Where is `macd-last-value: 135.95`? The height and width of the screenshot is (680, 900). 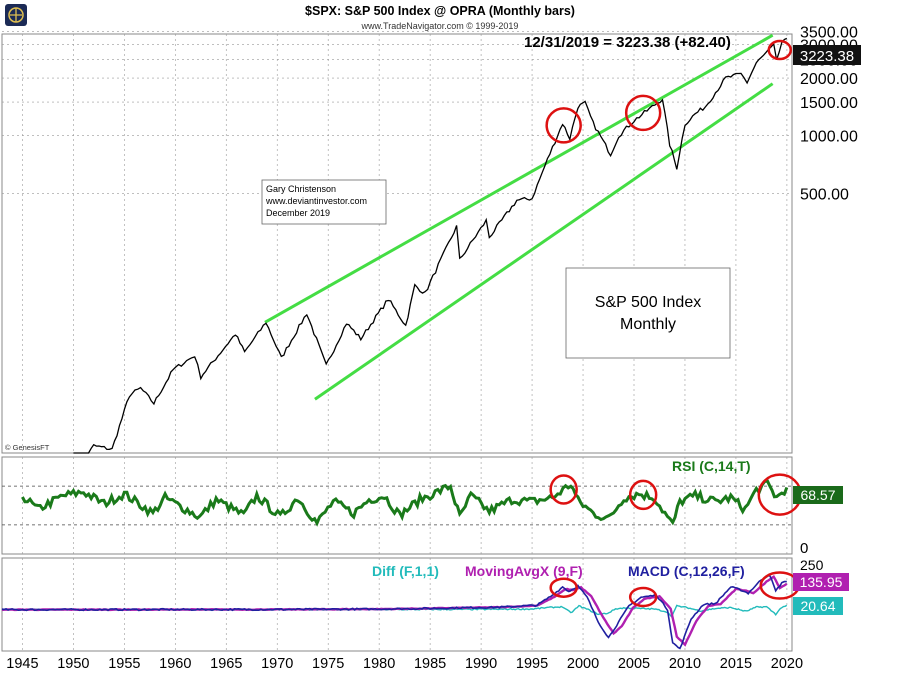
macd-last-value: 135.95 is located at coordinates (821, 582).